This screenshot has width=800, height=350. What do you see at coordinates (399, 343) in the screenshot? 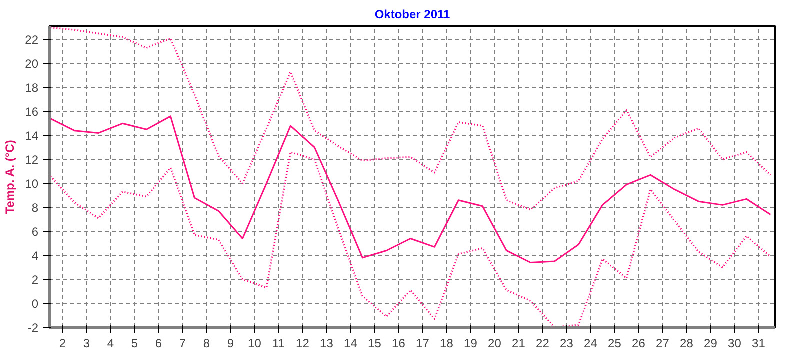
I see `x-tick-label: 16` at bounding box center [399, 343].